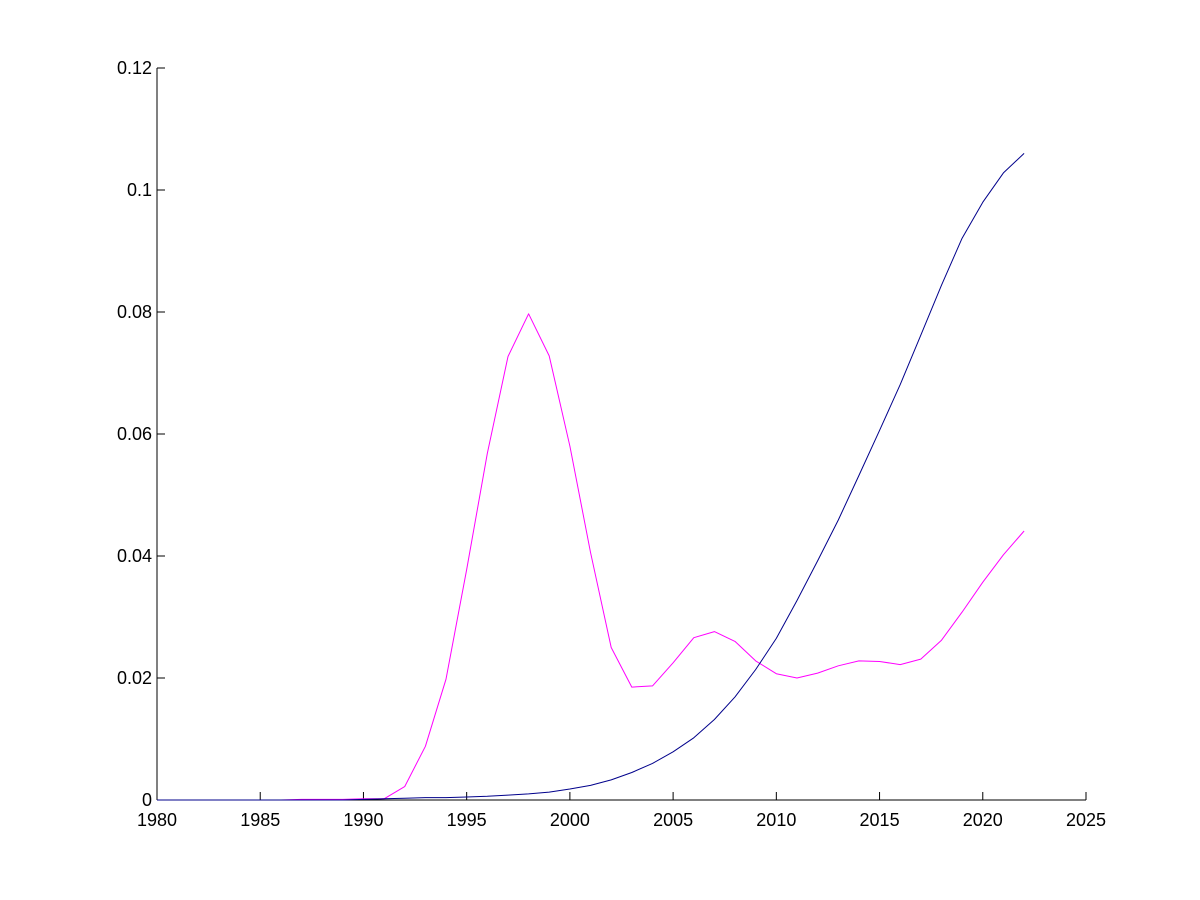 The image size is (1200, 900). What do you see at coordinates (134, 312) in the screenshot?
I see `y-tick-label: 0.08` at bounding box center [134, 312].